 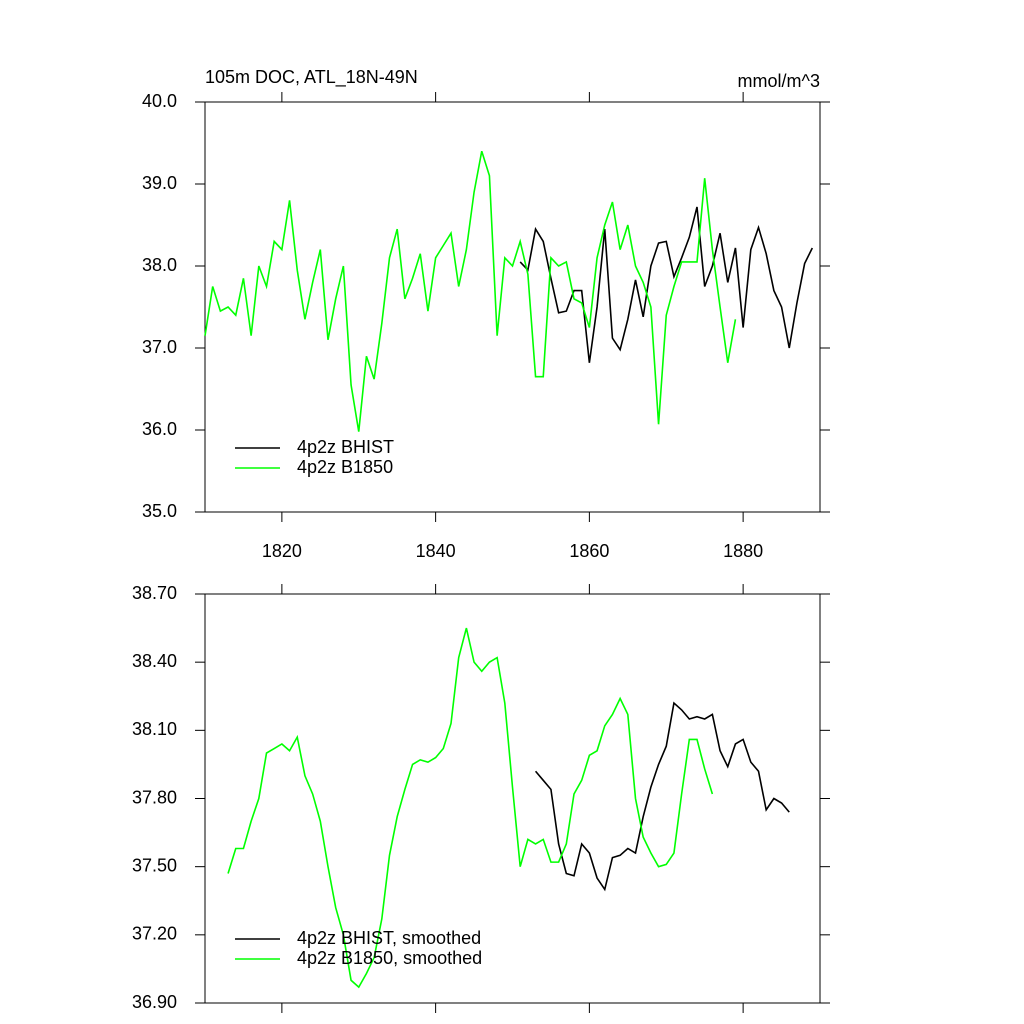 What do you see at coordinates (154, 934) in the screenshot?
I see `y-tick-label: 37.20` at bounding box center [154, 934].